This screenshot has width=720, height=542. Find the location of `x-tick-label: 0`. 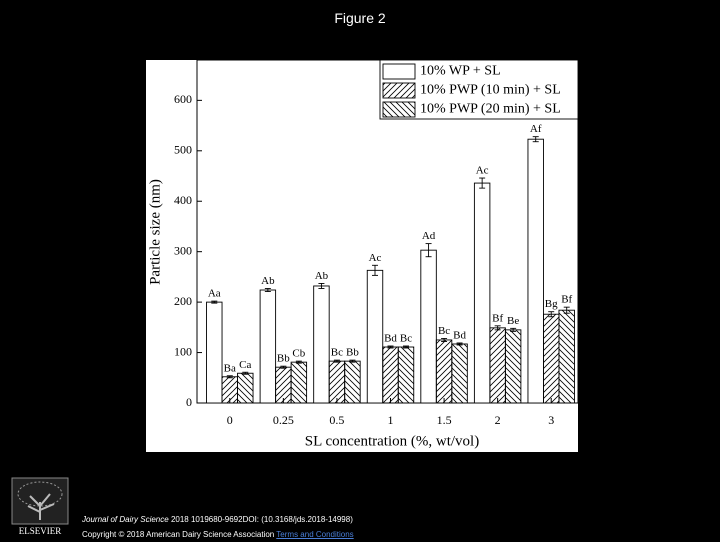

x-tick-label: 0 is located at coordinates (230, 420).